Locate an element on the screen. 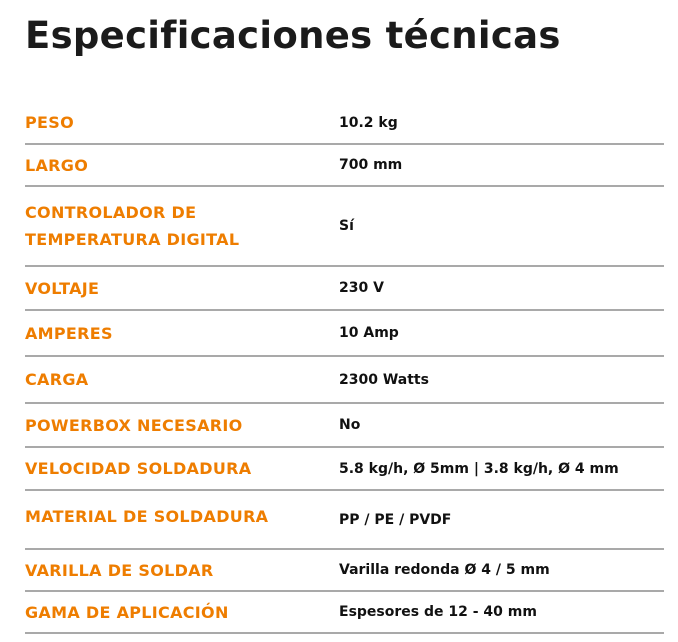 Image resolution: width=678 pixels, height=642 pixels. spec-value: 10.2 kg is located at coordinates (368, 122).